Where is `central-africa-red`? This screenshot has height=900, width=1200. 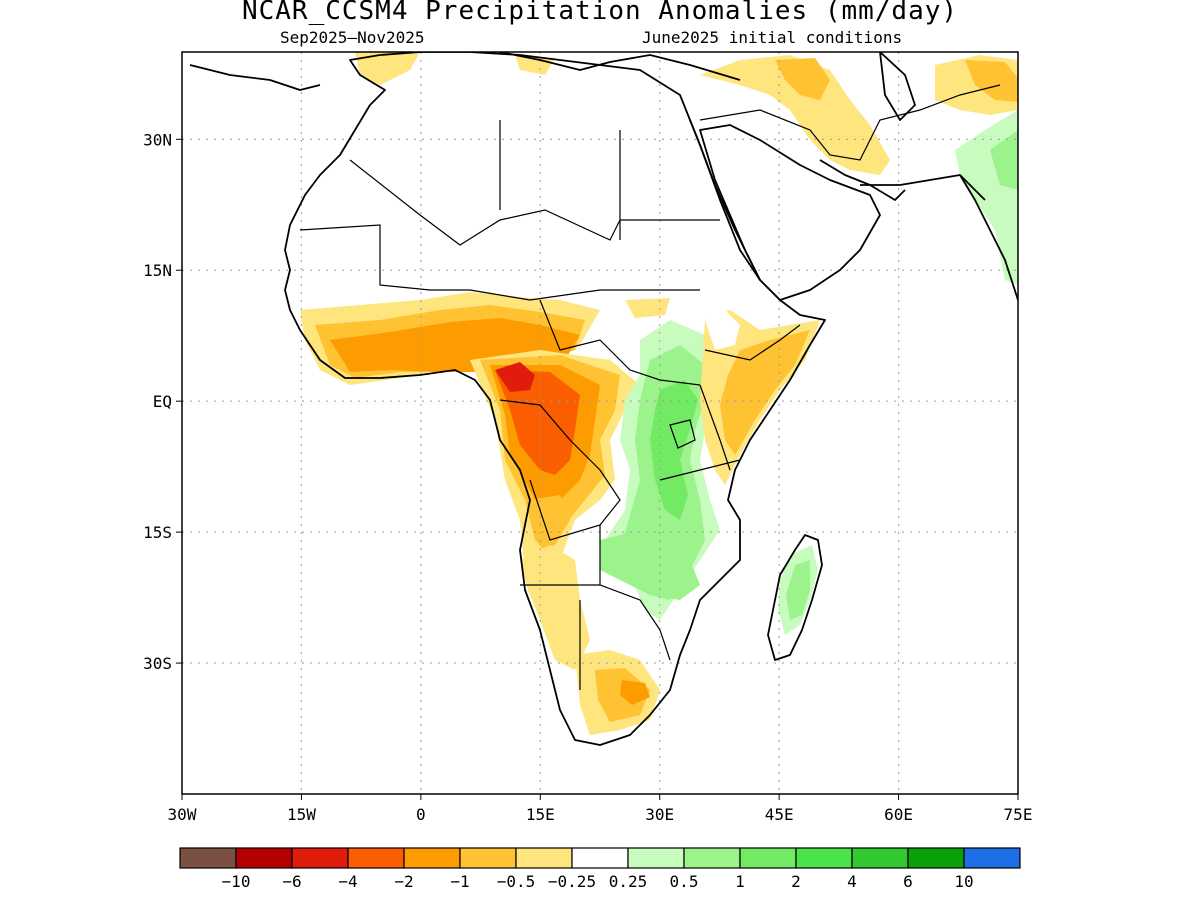
central-africa-red is located at coordinates (515, 377).